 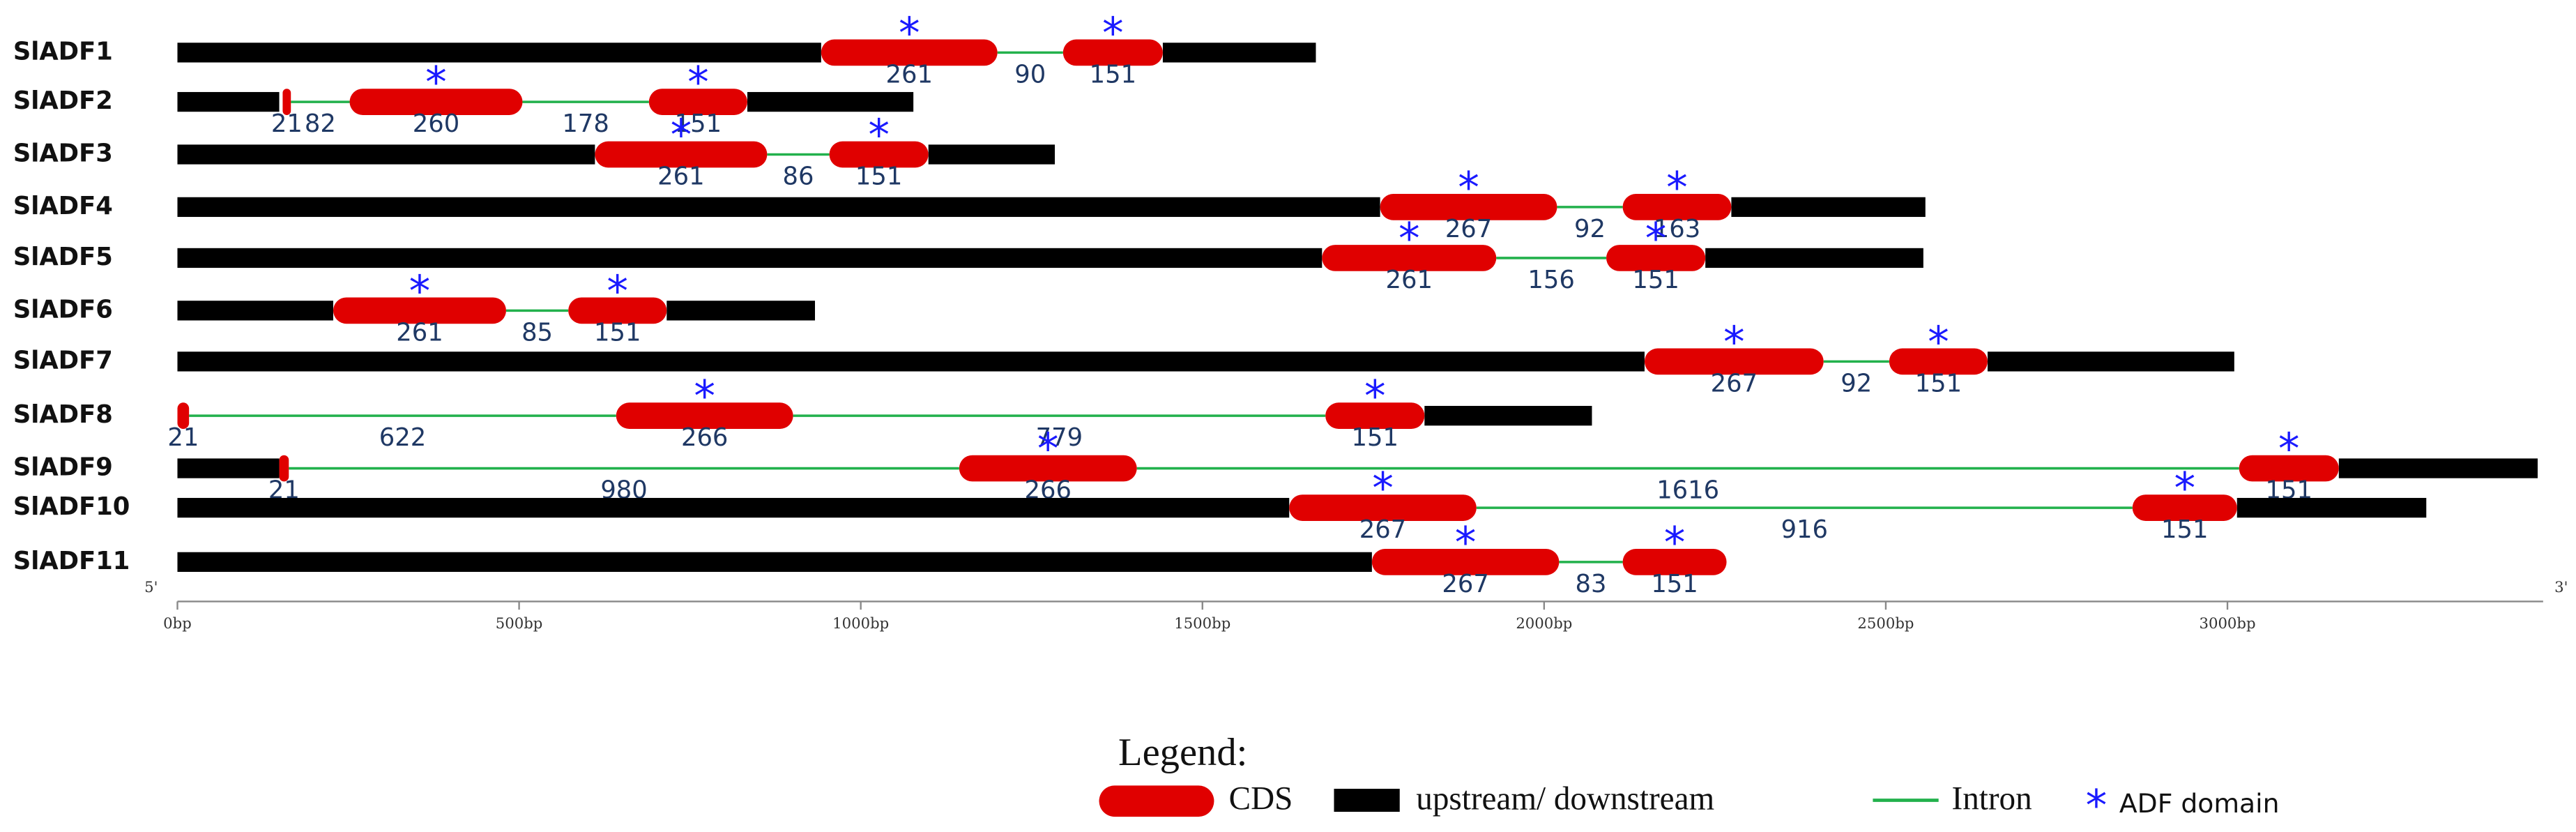 I want to click on intron-length: 916, so click(x=1805, y=529).